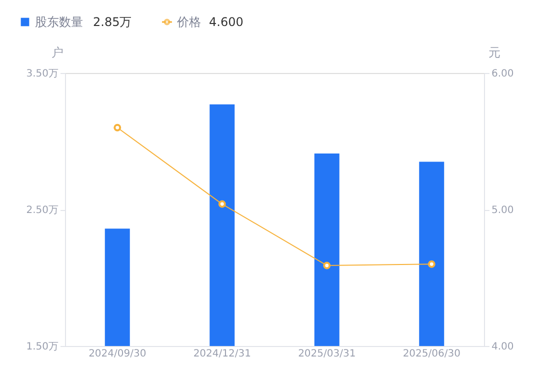  I want to click on x-tick-label: 2025/03/31, so click(327, 354).